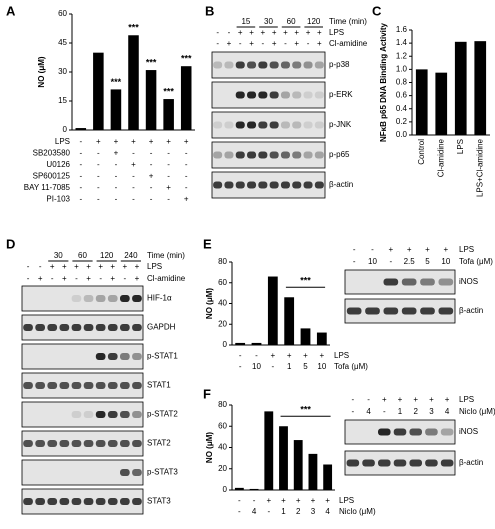 This screenshot has width=495, height=529. What do you see at coordinates (162, 356) in the screenshot?
I see `band-label: p-STAT1` at bounding box center [162, 356].